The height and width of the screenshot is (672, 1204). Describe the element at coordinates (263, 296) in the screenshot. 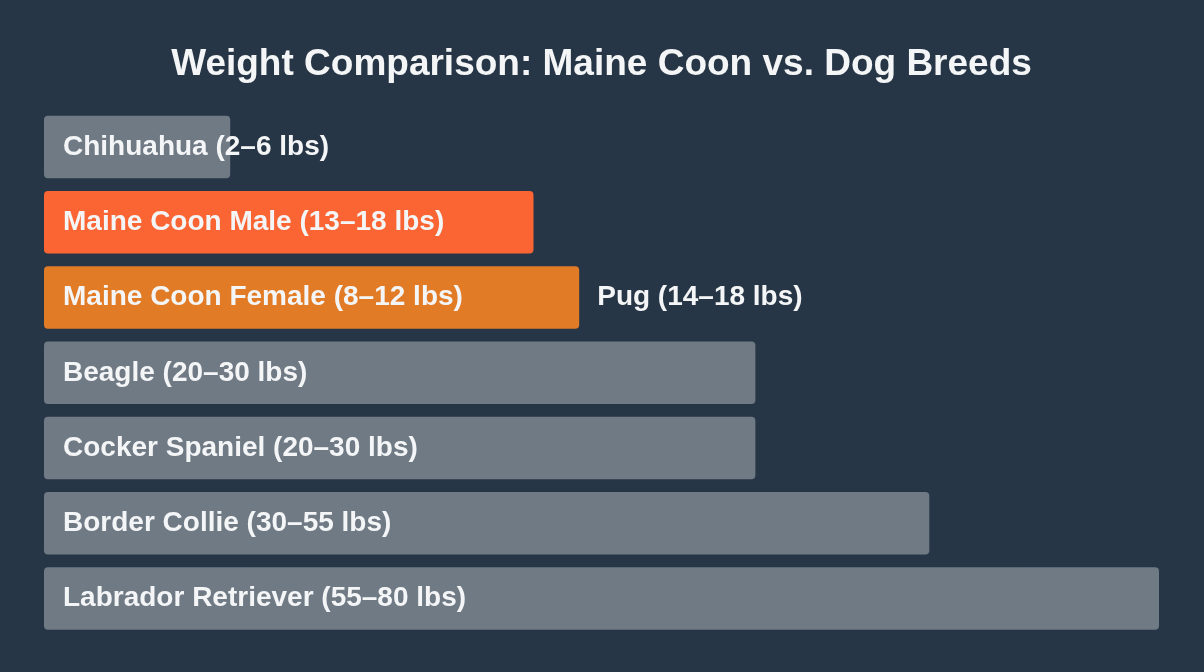

I see `y-tick-label: Maine Coon Female (8–12 lbs)` at that location.